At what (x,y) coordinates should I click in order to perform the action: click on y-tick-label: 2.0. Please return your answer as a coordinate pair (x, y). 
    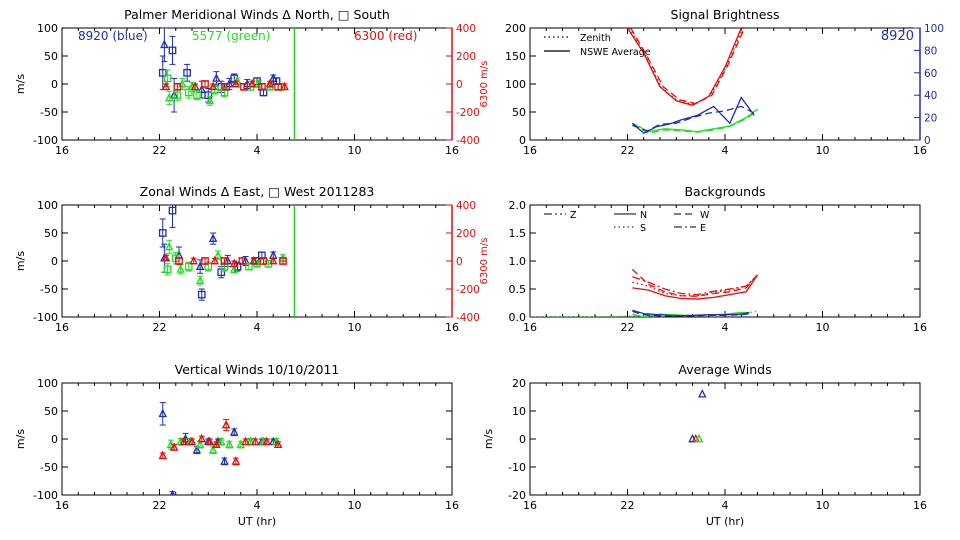
    Looking at the image, I should click on (518, 205).